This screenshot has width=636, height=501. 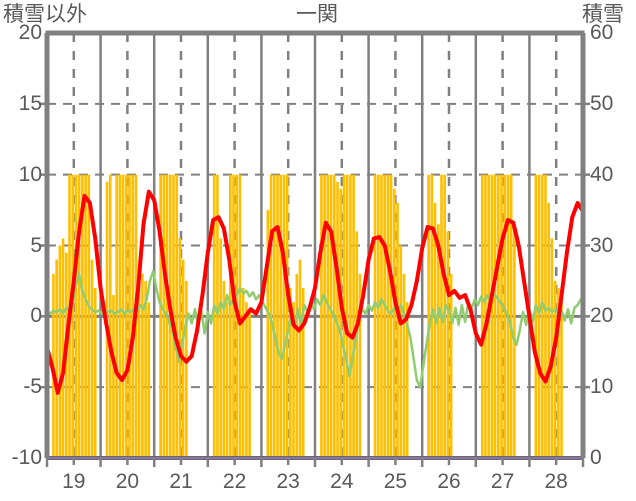 I want to click on y2-axis-tick-label: 10, so click(x=602, y=387).